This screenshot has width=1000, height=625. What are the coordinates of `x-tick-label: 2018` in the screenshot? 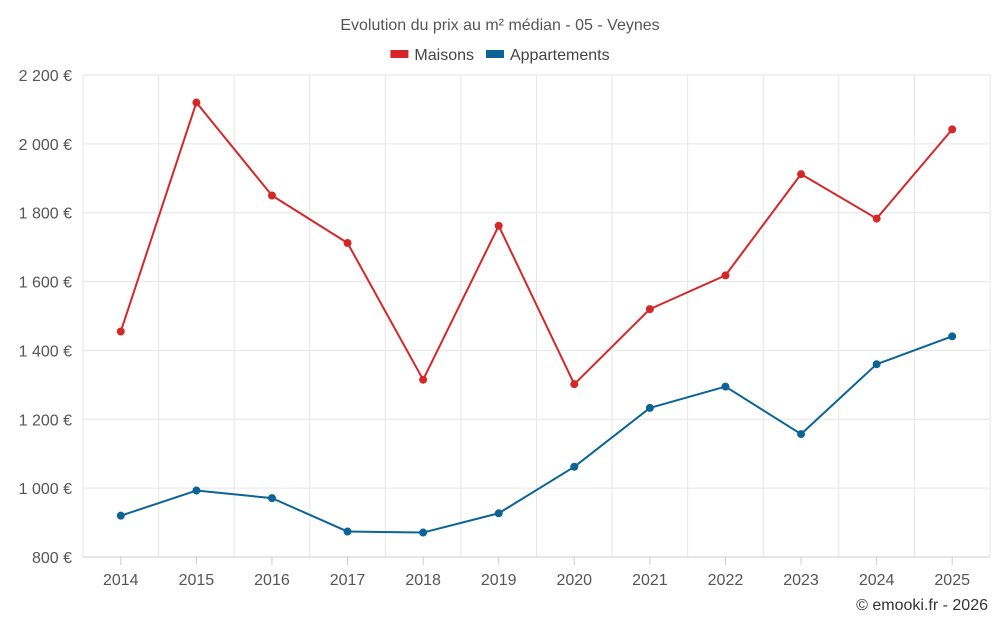 It's located at (423, 580).